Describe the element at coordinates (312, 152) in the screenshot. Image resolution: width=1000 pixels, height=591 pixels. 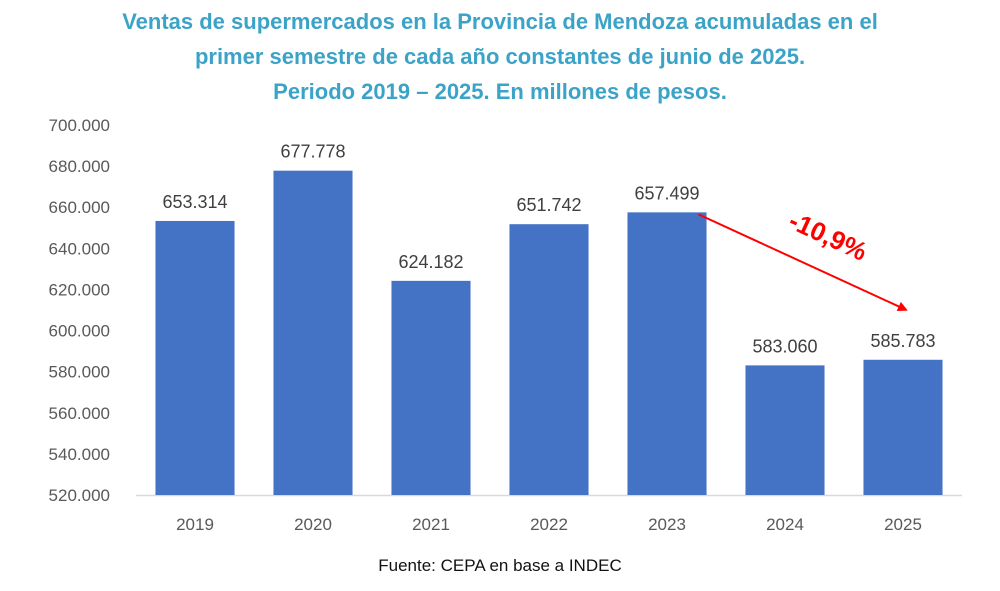
I see `data-label-2020: 677.778` at that location.